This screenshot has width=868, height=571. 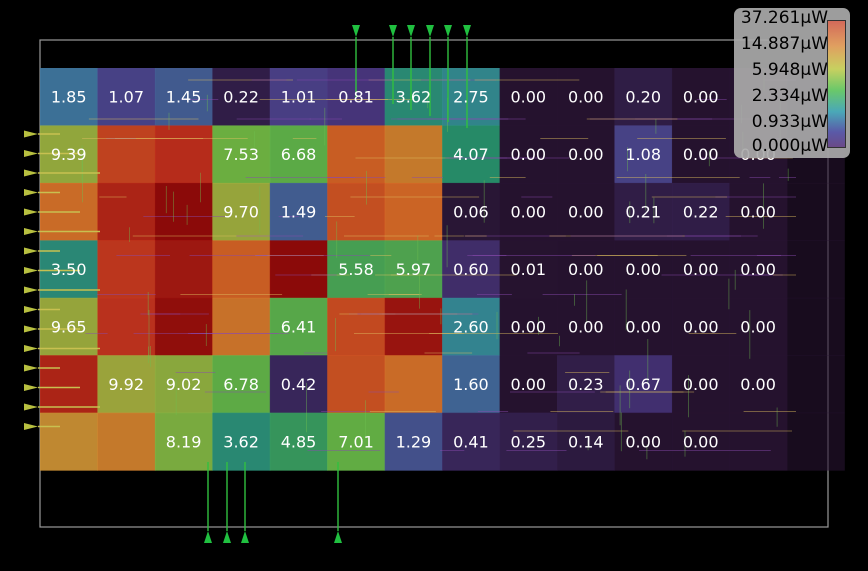 I want to click on cell-value-label: 4.85, so click(x=299, y=441).